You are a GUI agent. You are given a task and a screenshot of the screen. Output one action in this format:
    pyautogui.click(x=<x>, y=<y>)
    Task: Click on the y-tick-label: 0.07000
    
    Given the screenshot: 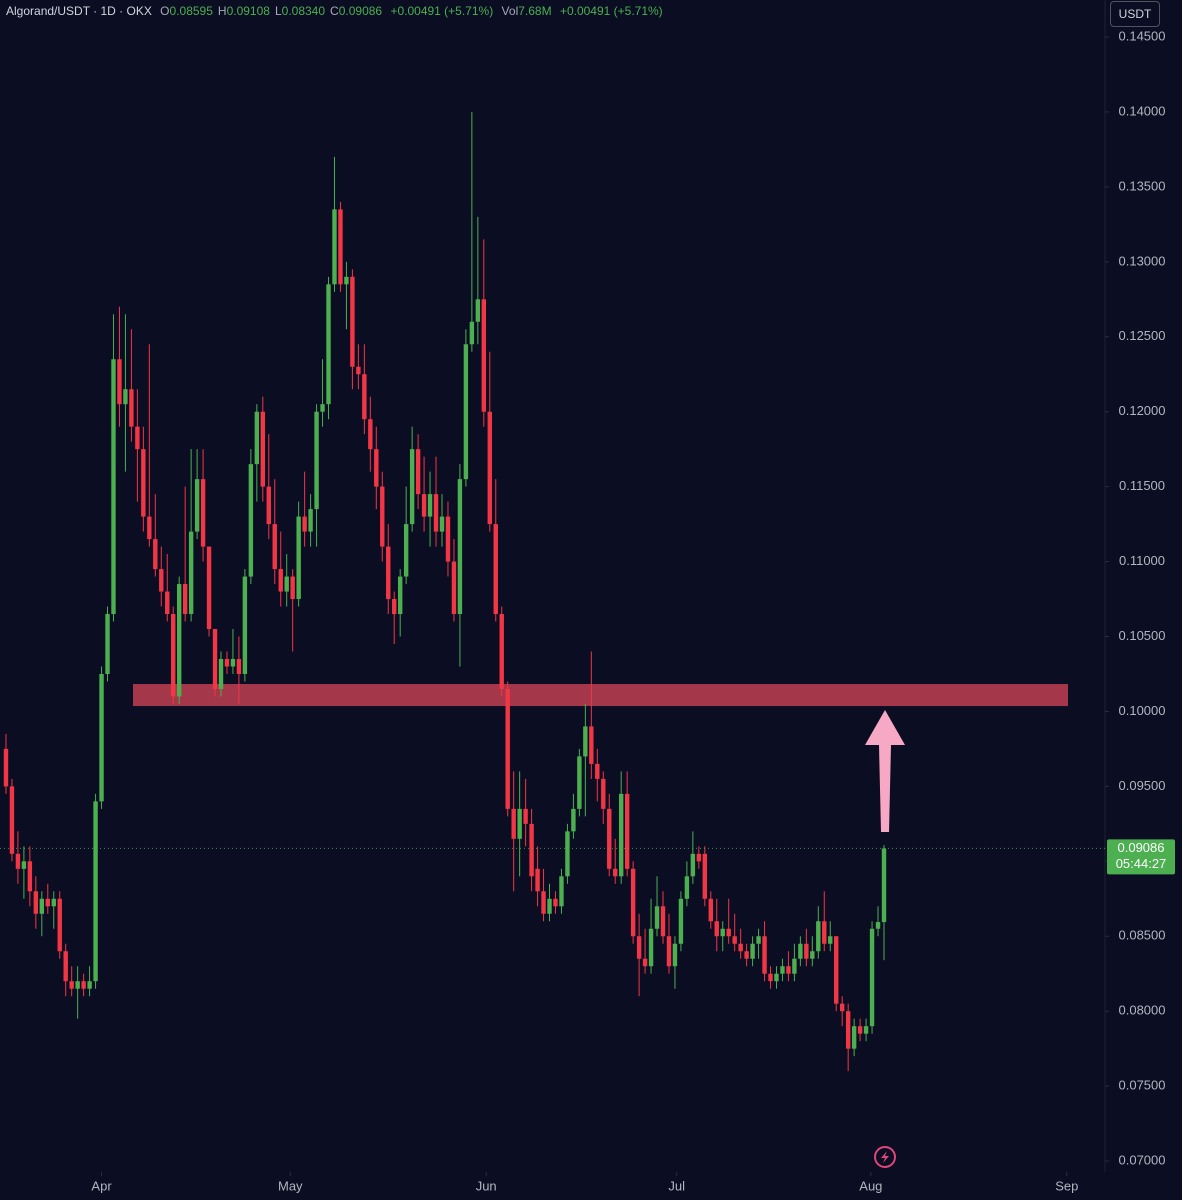 What is the action you would take?
    pyautogui.click(x=1142, y=1159)
    